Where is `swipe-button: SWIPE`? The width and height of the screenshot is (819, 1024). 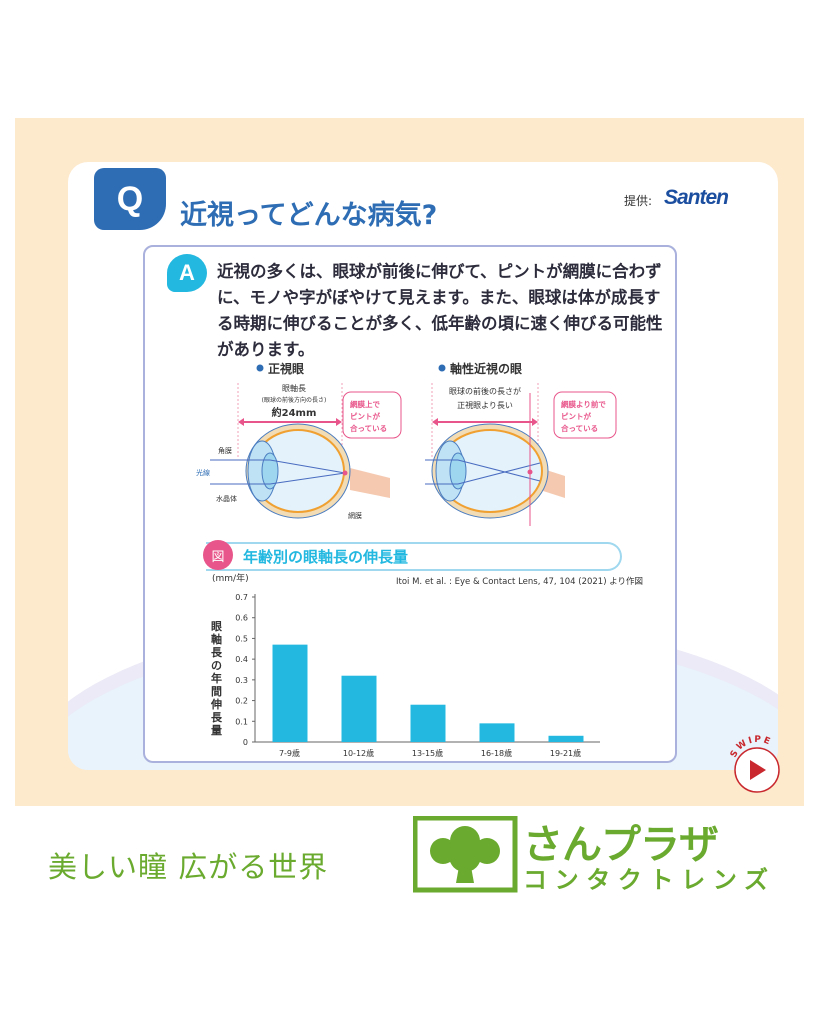 swipe-button: SWIPE is located at coordinates (758, 762).